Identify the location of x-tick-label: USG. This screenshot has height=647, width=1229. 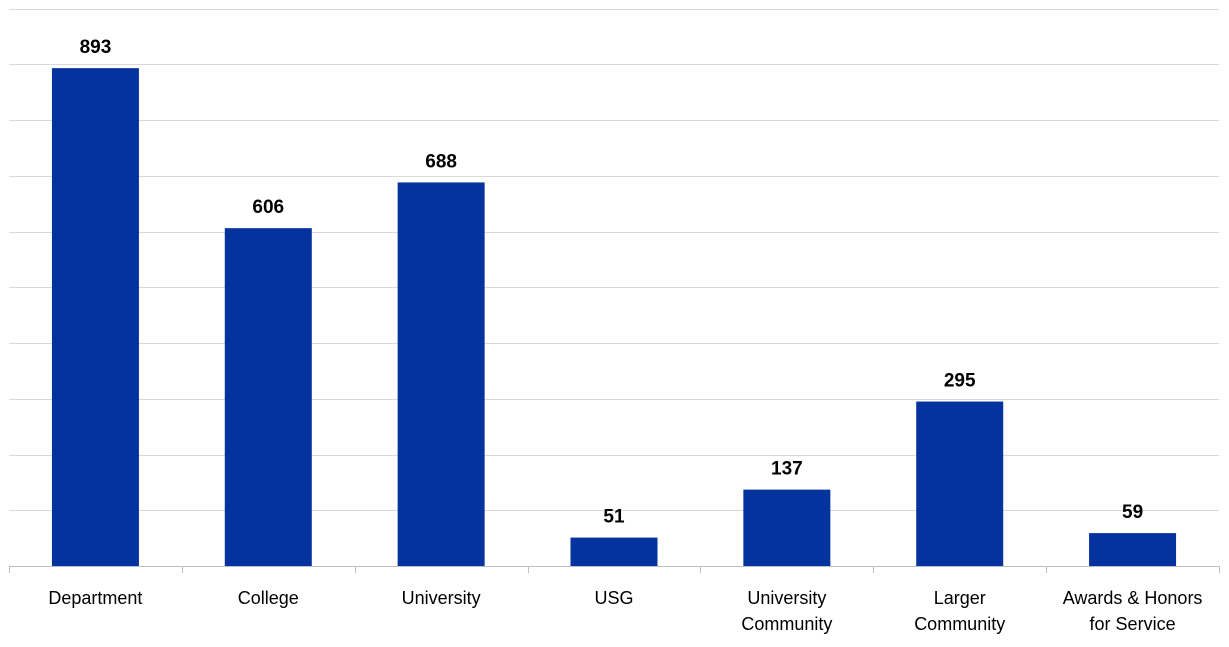
(613, 598).